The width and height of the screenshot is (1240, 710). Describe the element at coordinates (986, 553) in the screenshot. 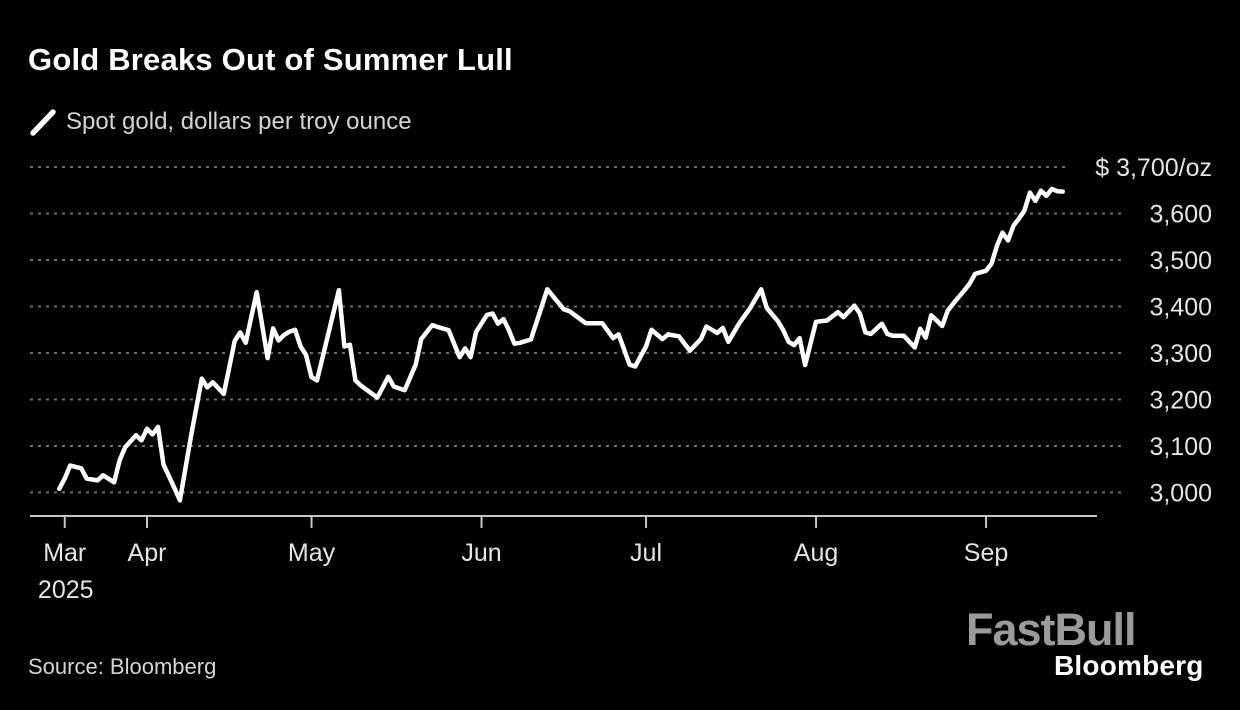

I see `x-tick-label: Sep` at that location.